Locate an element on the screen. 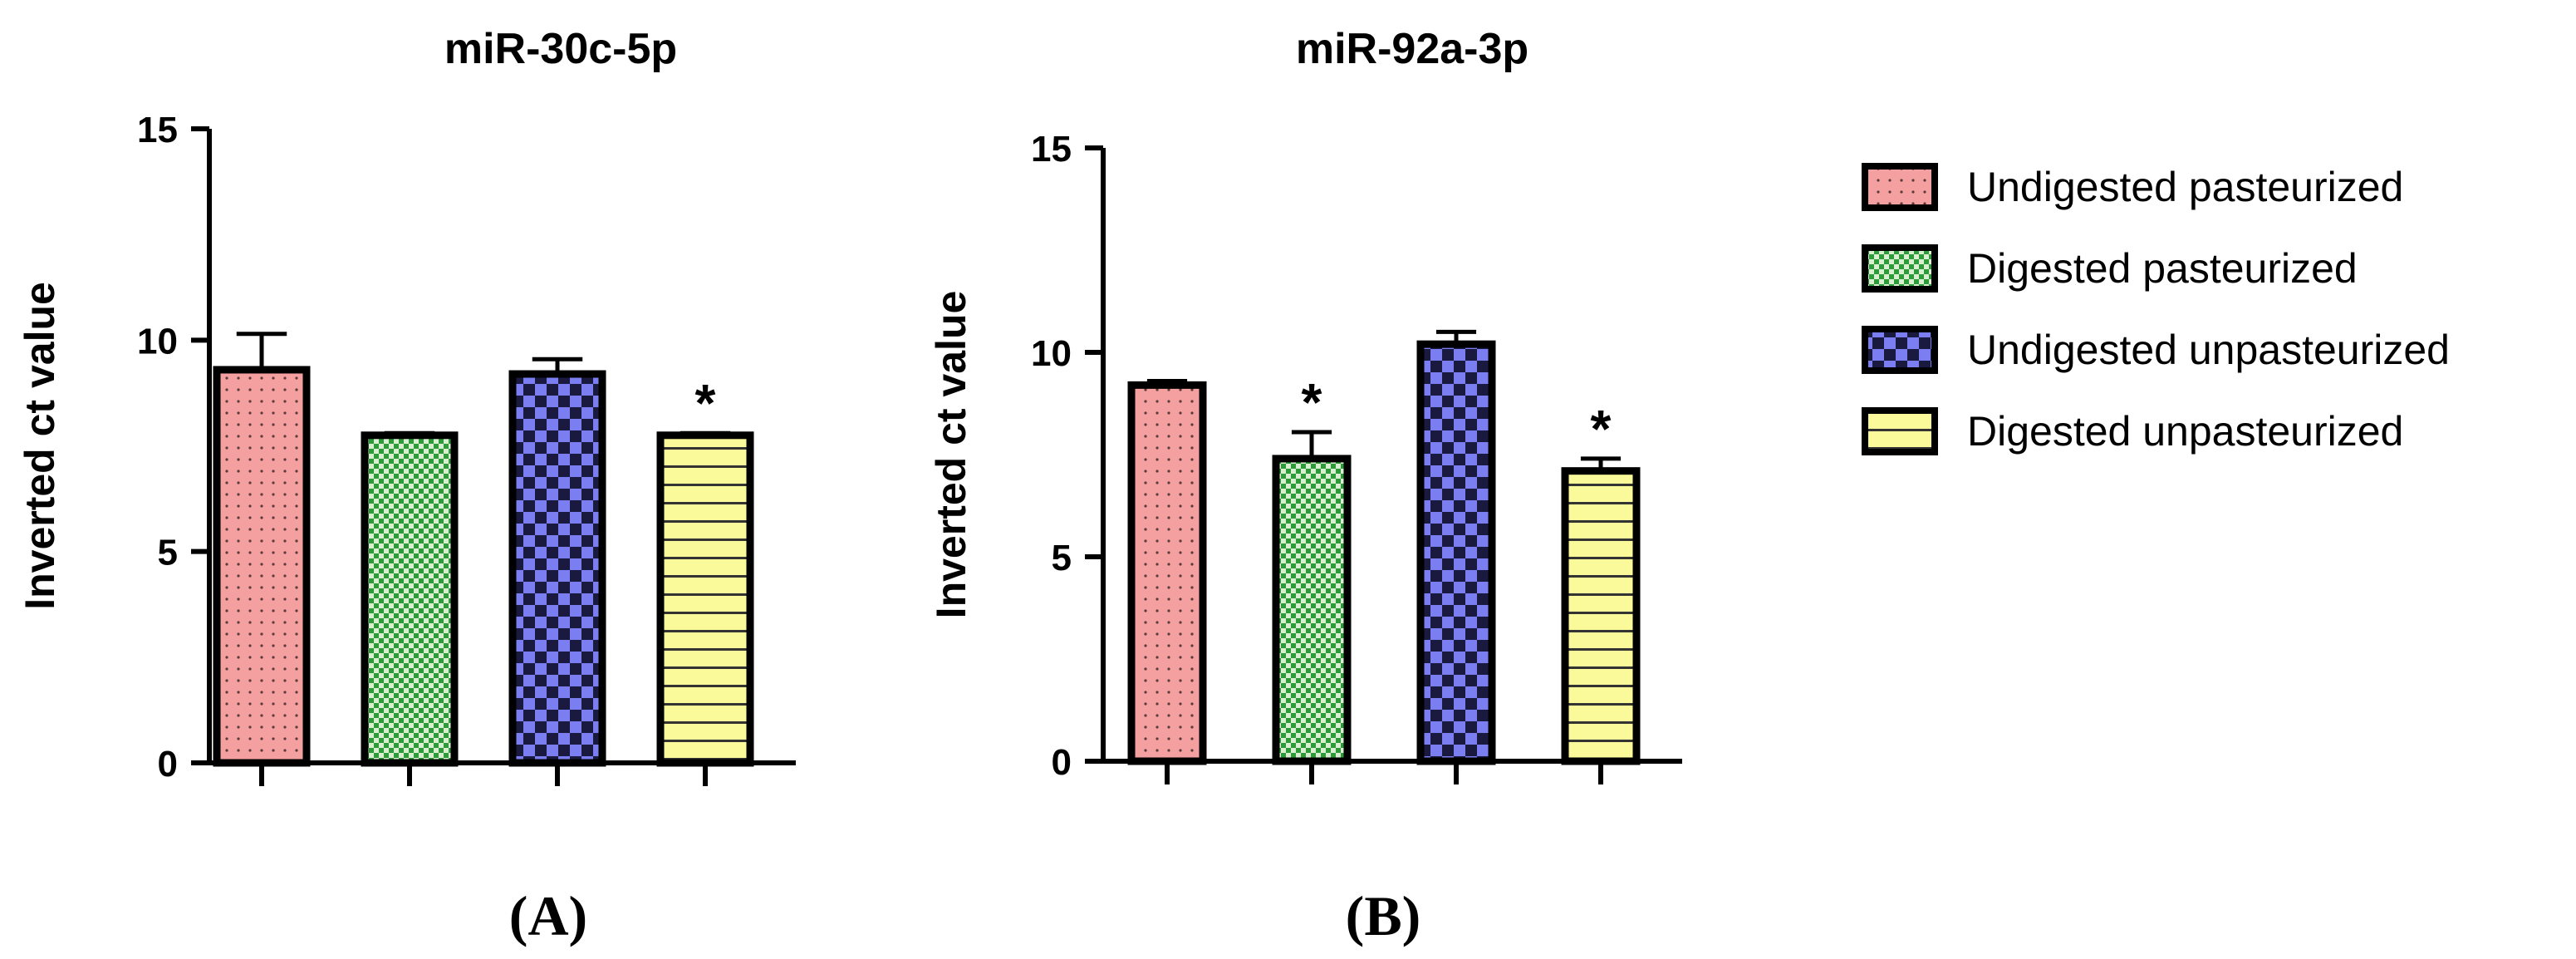  chart-title: miR-92a-3p is located at coordinates (1412, 49).